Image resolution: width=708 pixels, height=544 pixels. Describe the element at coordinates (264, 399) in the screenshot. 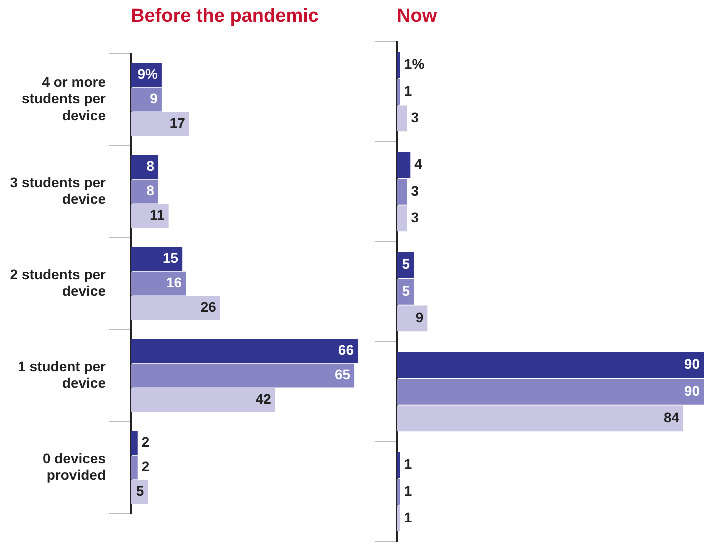

I see `data-label: 42` at that location.